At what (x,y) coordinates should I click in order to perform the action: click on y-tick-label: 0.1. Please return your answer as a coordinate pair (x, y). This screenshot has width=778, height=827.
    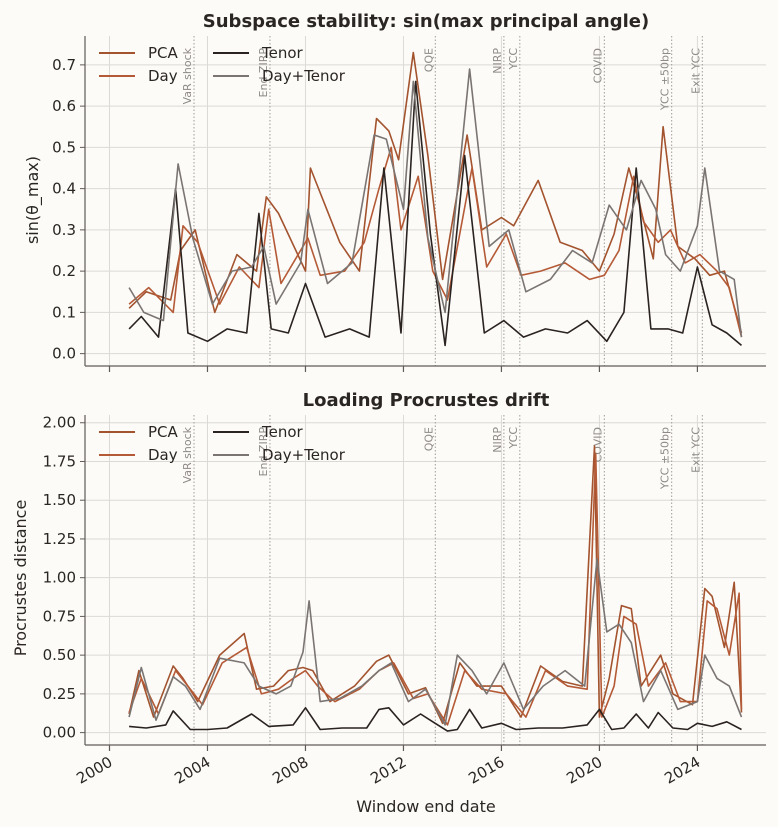
    Looking at the image, I should click on (64, 312).